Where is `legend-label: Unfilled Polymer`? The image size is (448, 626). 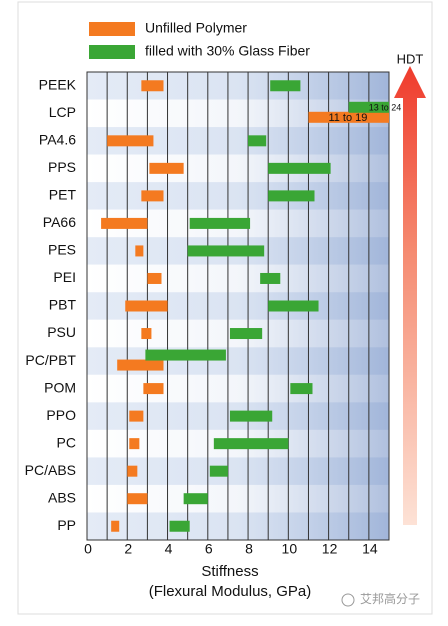
legend-label: Unfilled Polymer is located at coordinates (196, 28).